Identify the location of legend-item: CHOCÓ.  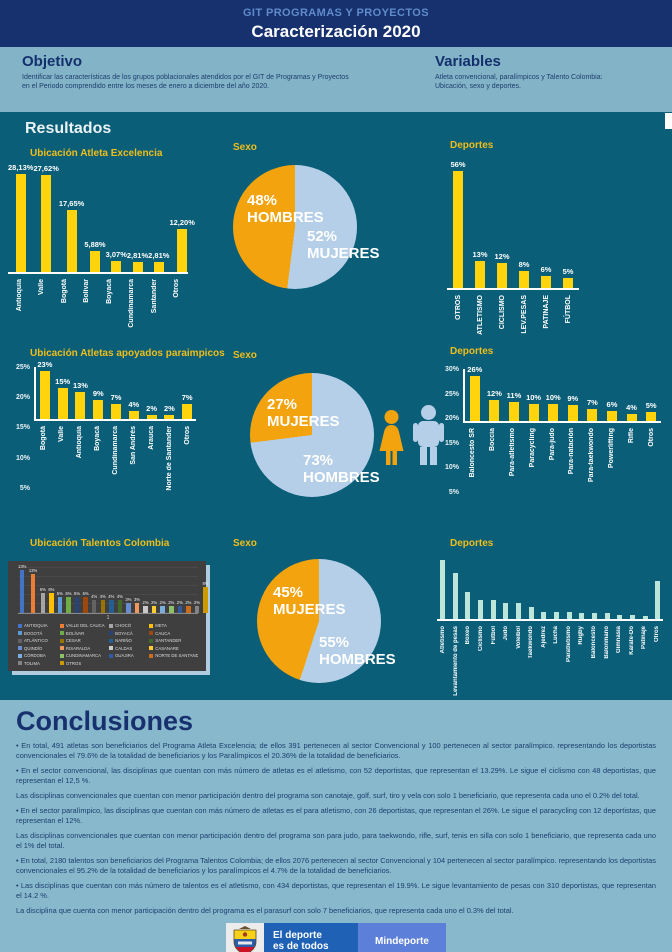
(127, 625).